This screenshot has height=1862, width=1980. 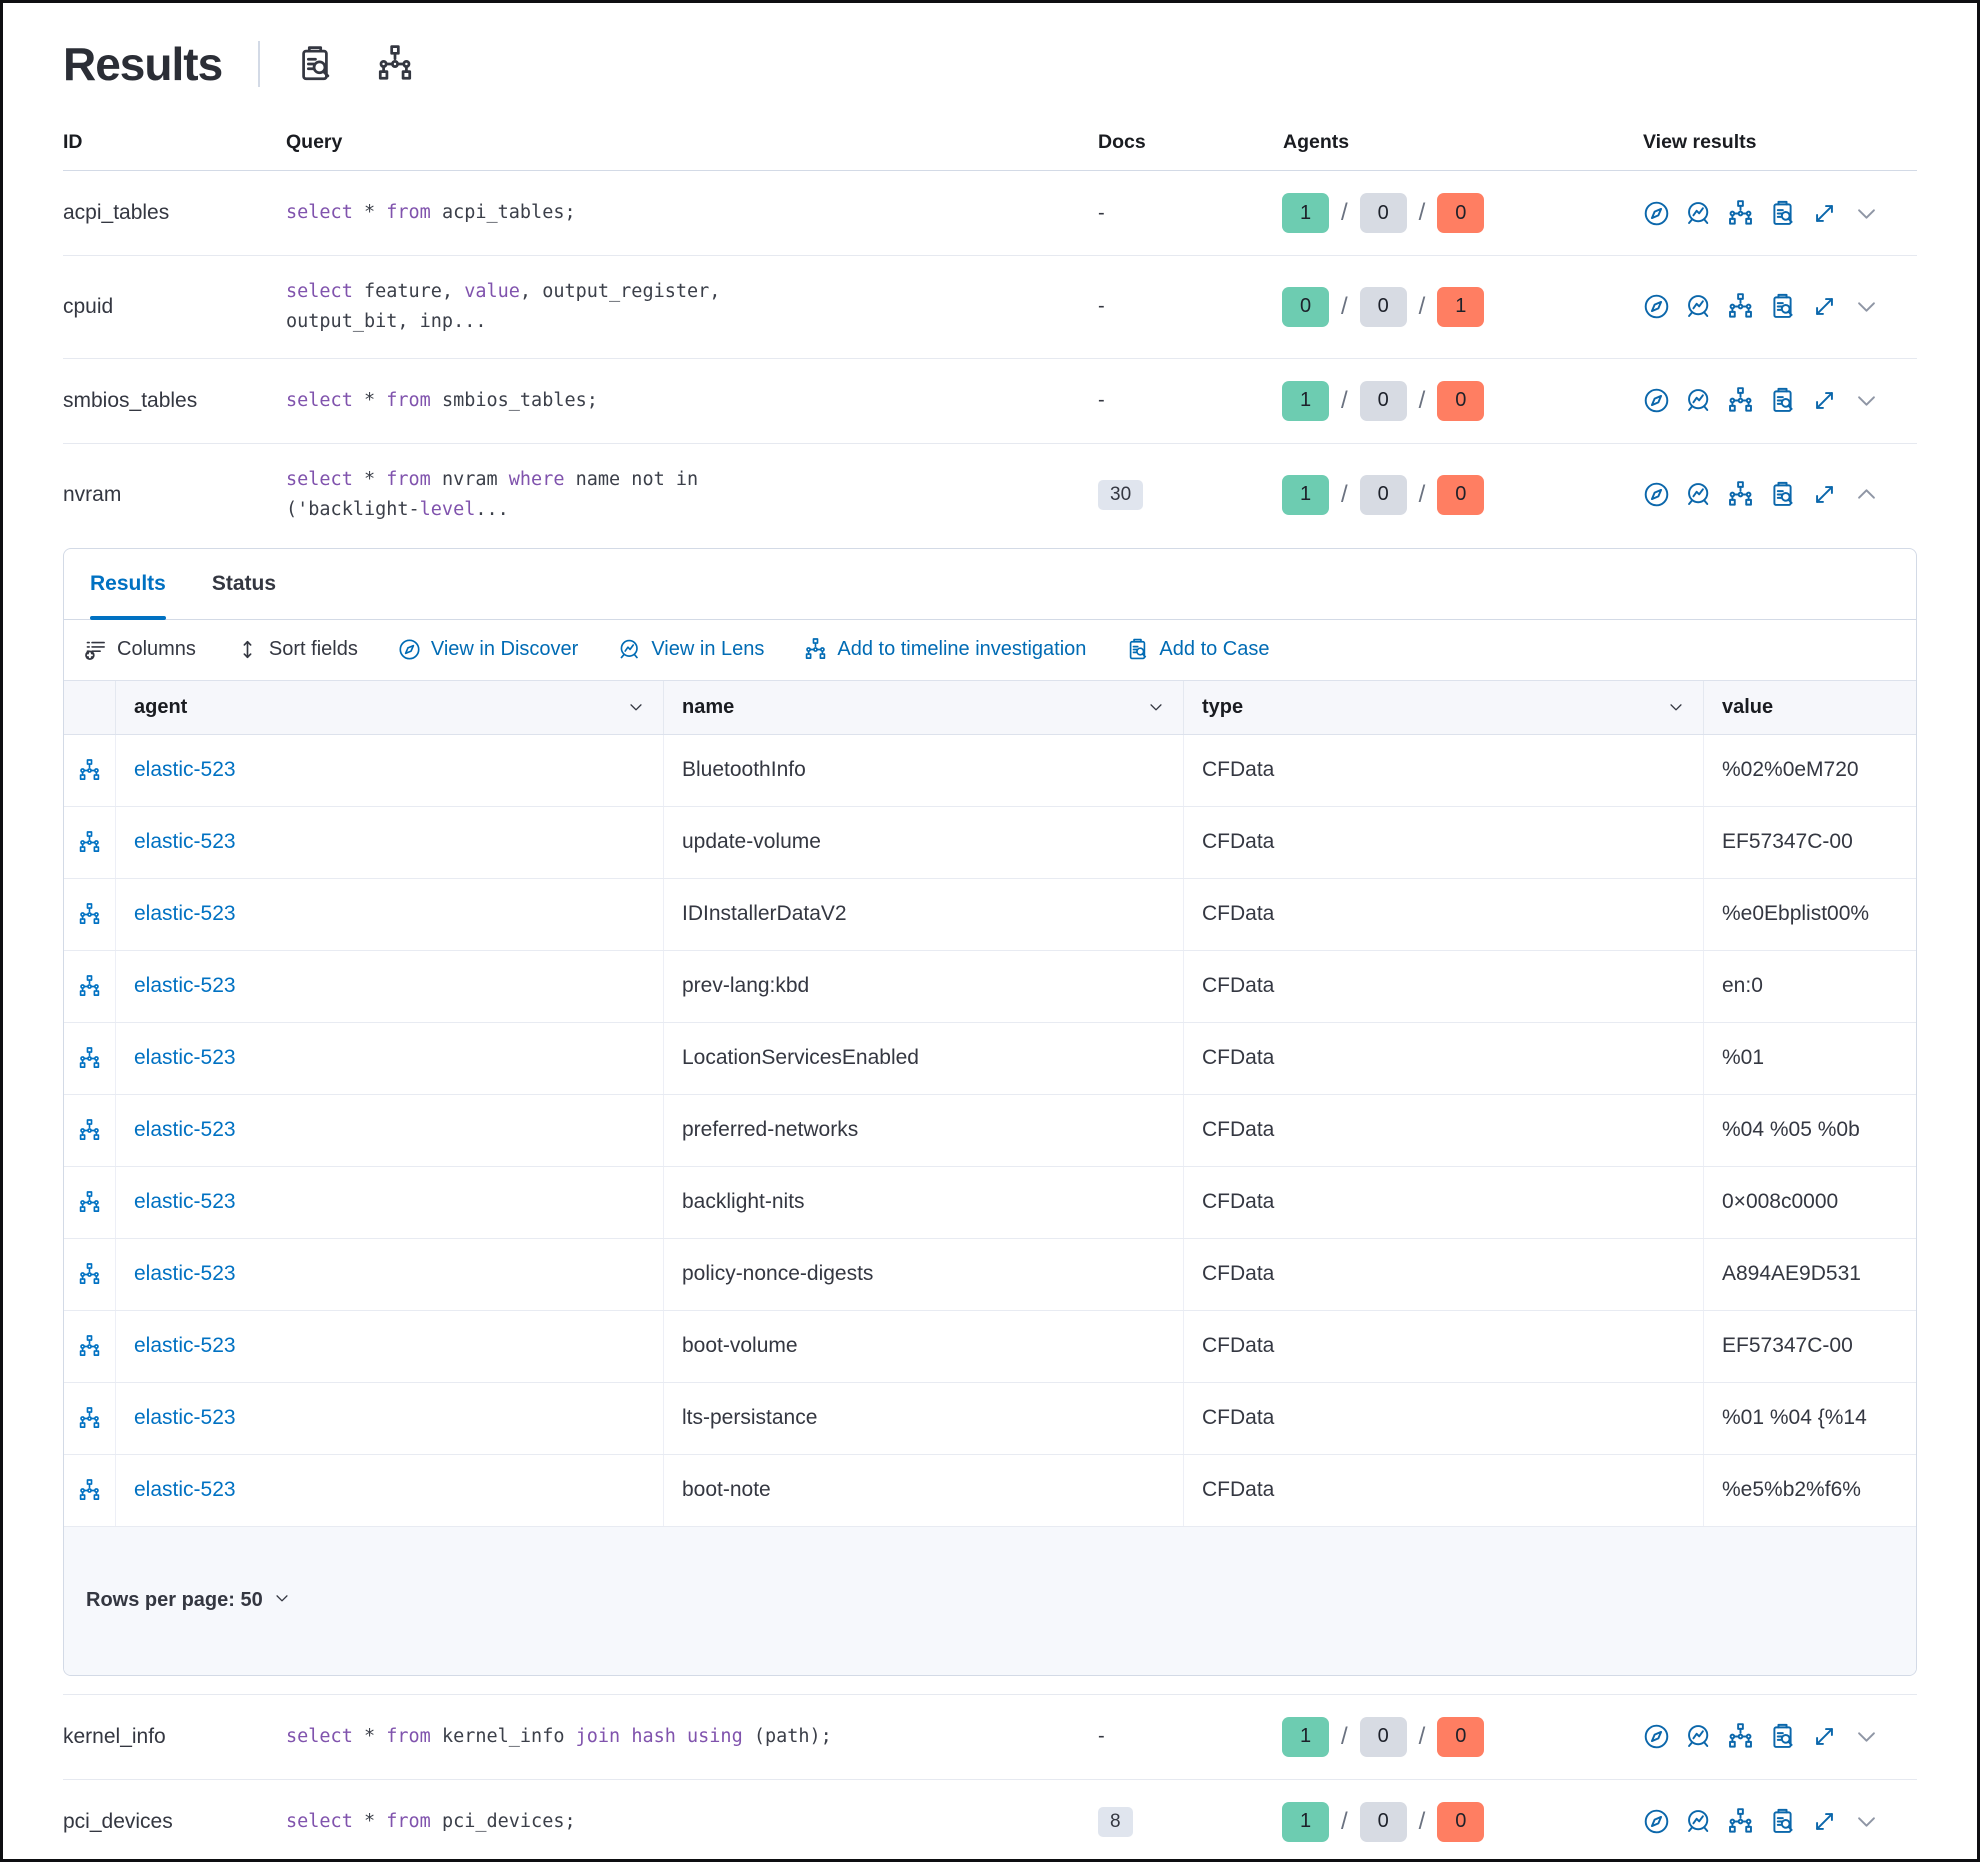 What do you see at coordinates (1461, 494) in the screenshot?
I see `agents-failed-badge: 0` at bounding box center [1461, 494].